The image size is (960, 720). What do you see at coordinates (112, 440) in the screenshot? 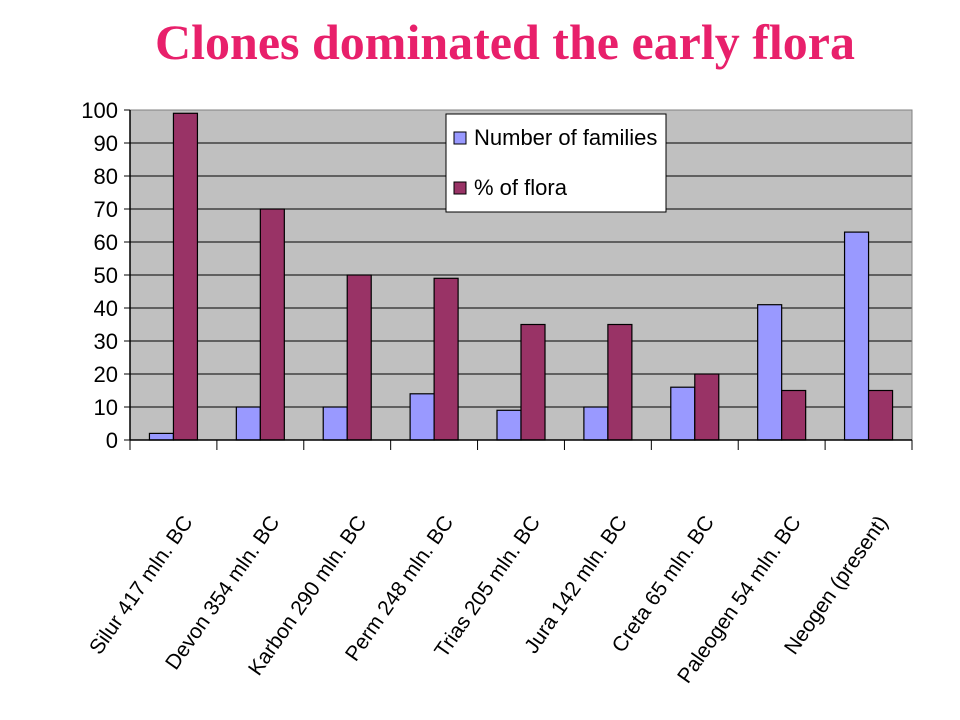
I see `y-tick-label: 0` at bounding box center [112, 440].